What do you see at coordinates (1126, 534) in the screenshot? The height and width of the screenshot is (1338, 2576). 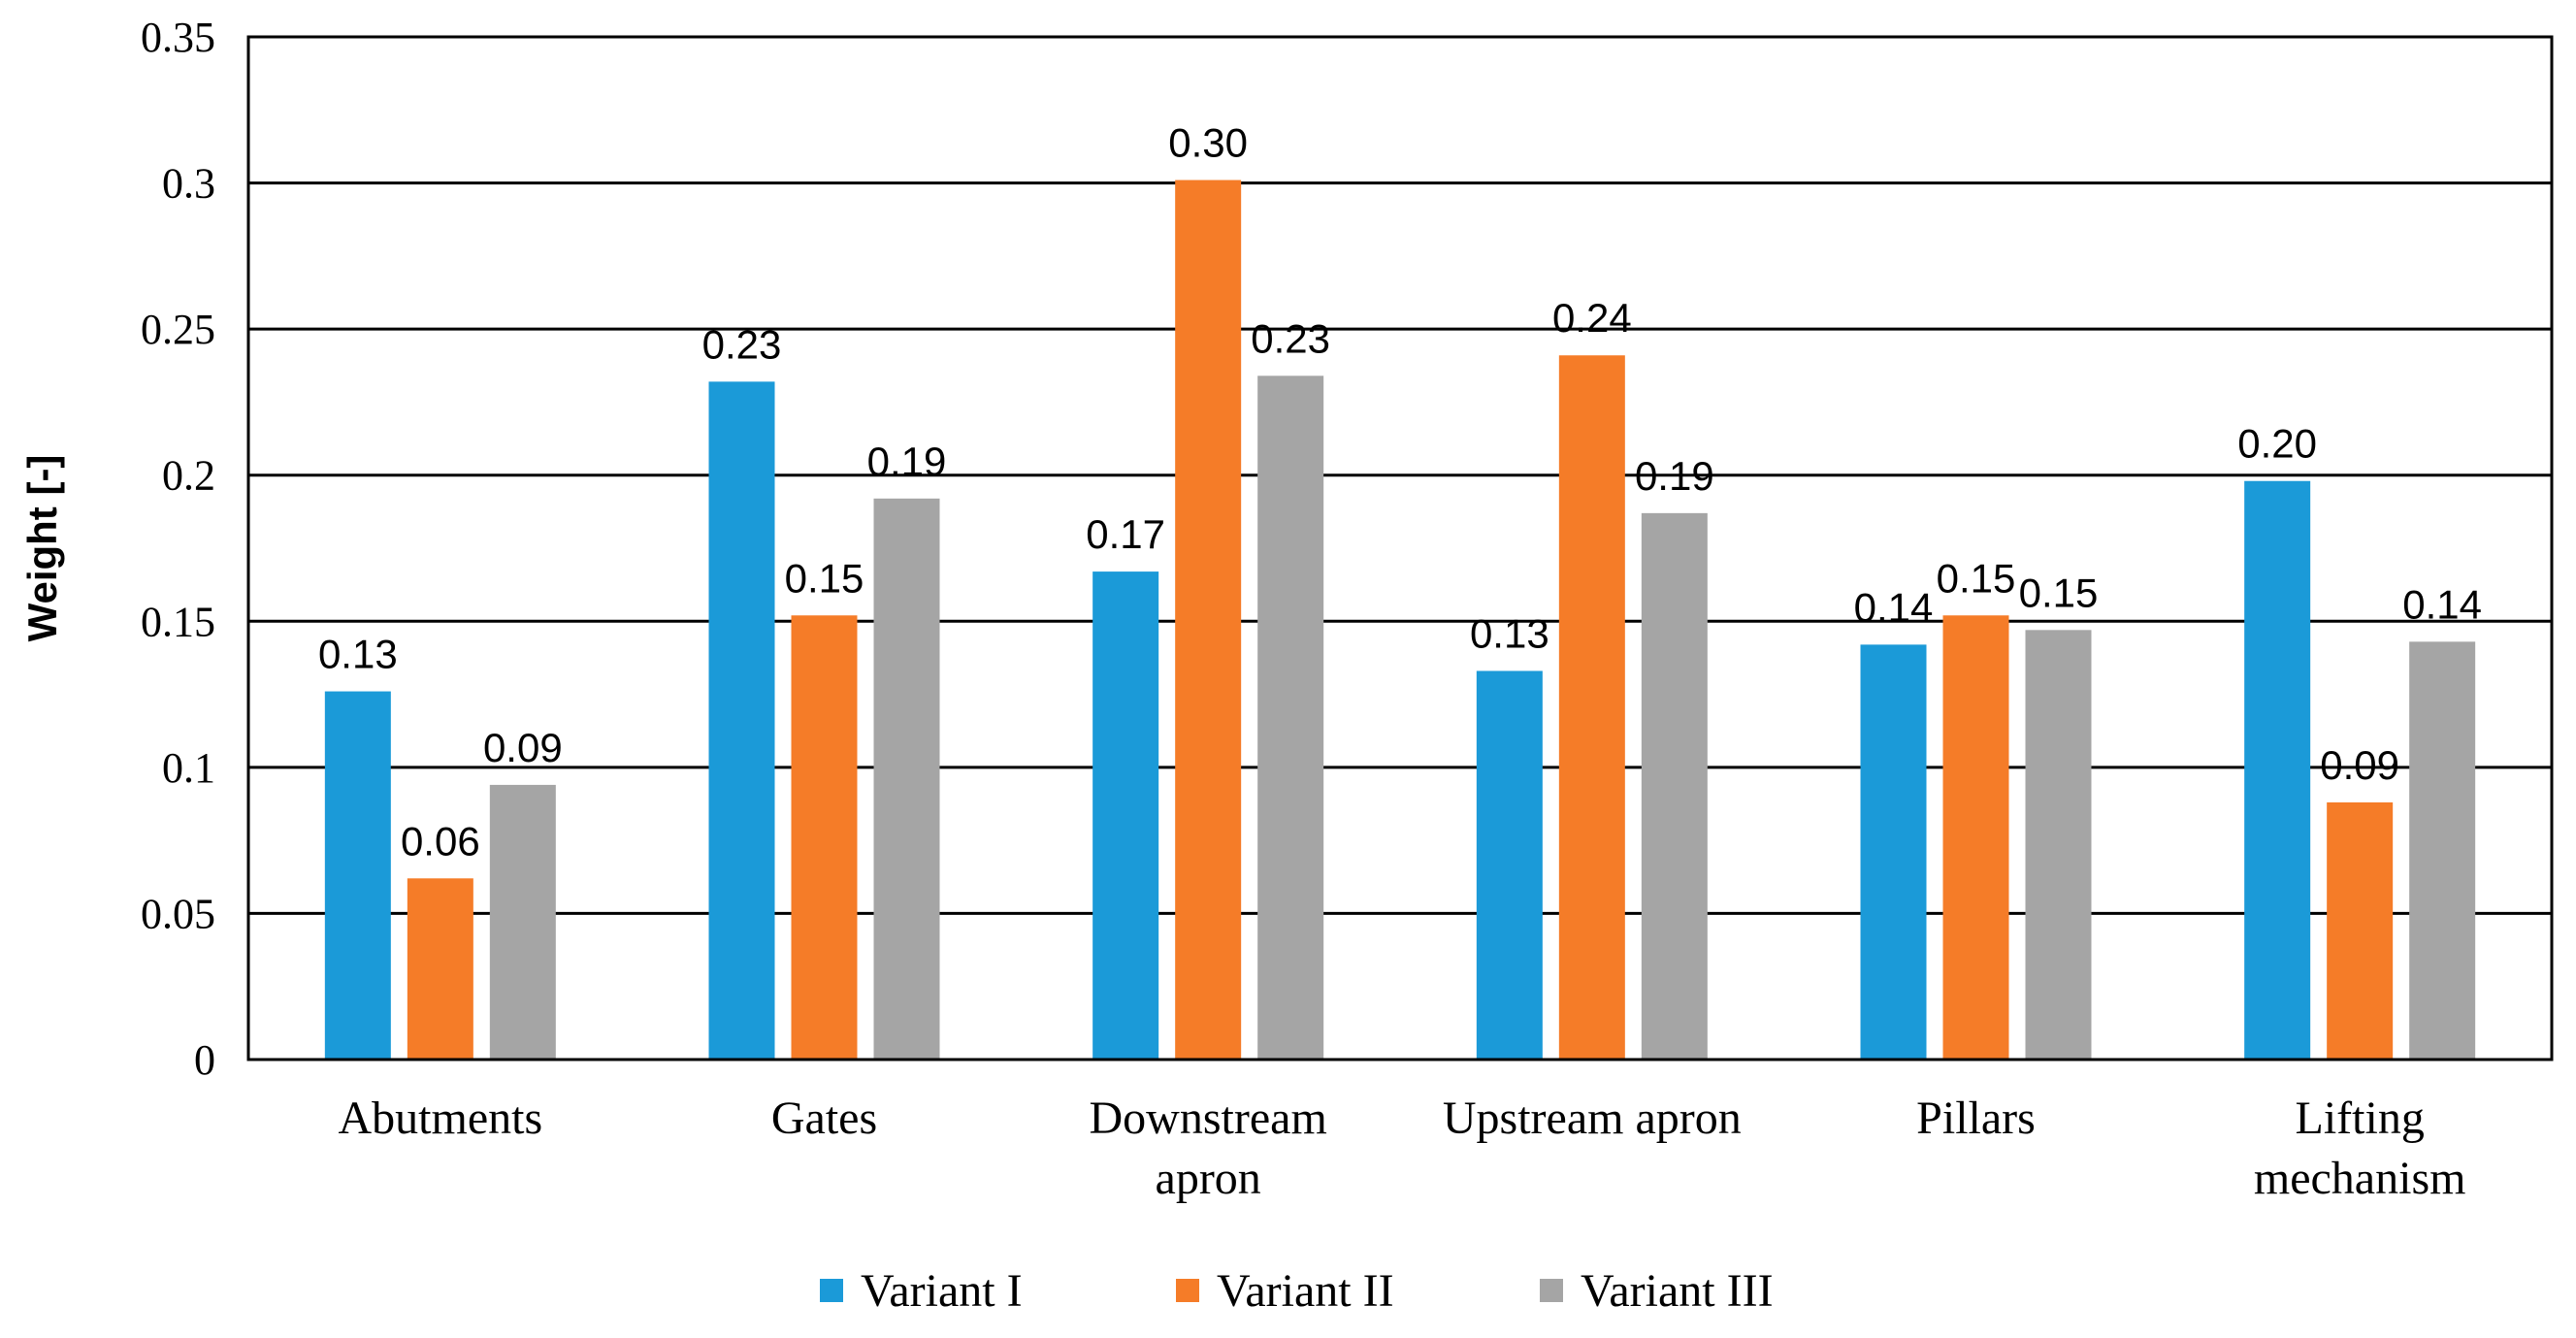 I see `data-label: 0.17` at bounding box center [1126, 534].